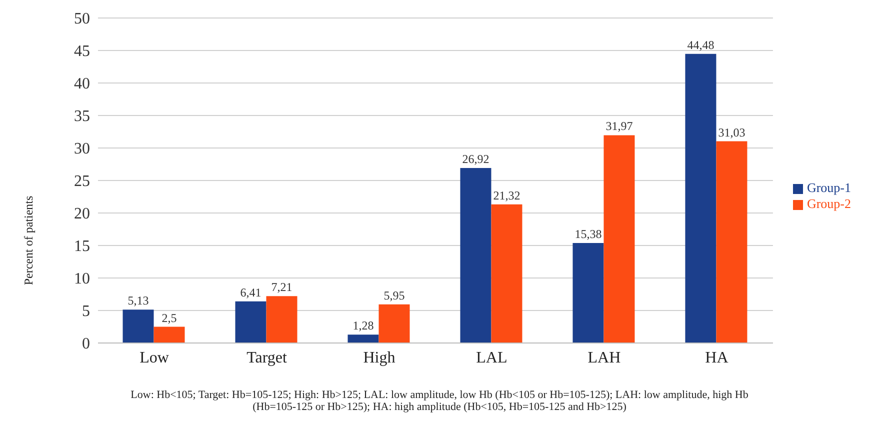 Image resolution: width=879 pixels, height=447 pixels. What do you see at coordinates (281, 287) in the screenshot?
I see `data-label: 7,21` at bounding box center [281, 287].